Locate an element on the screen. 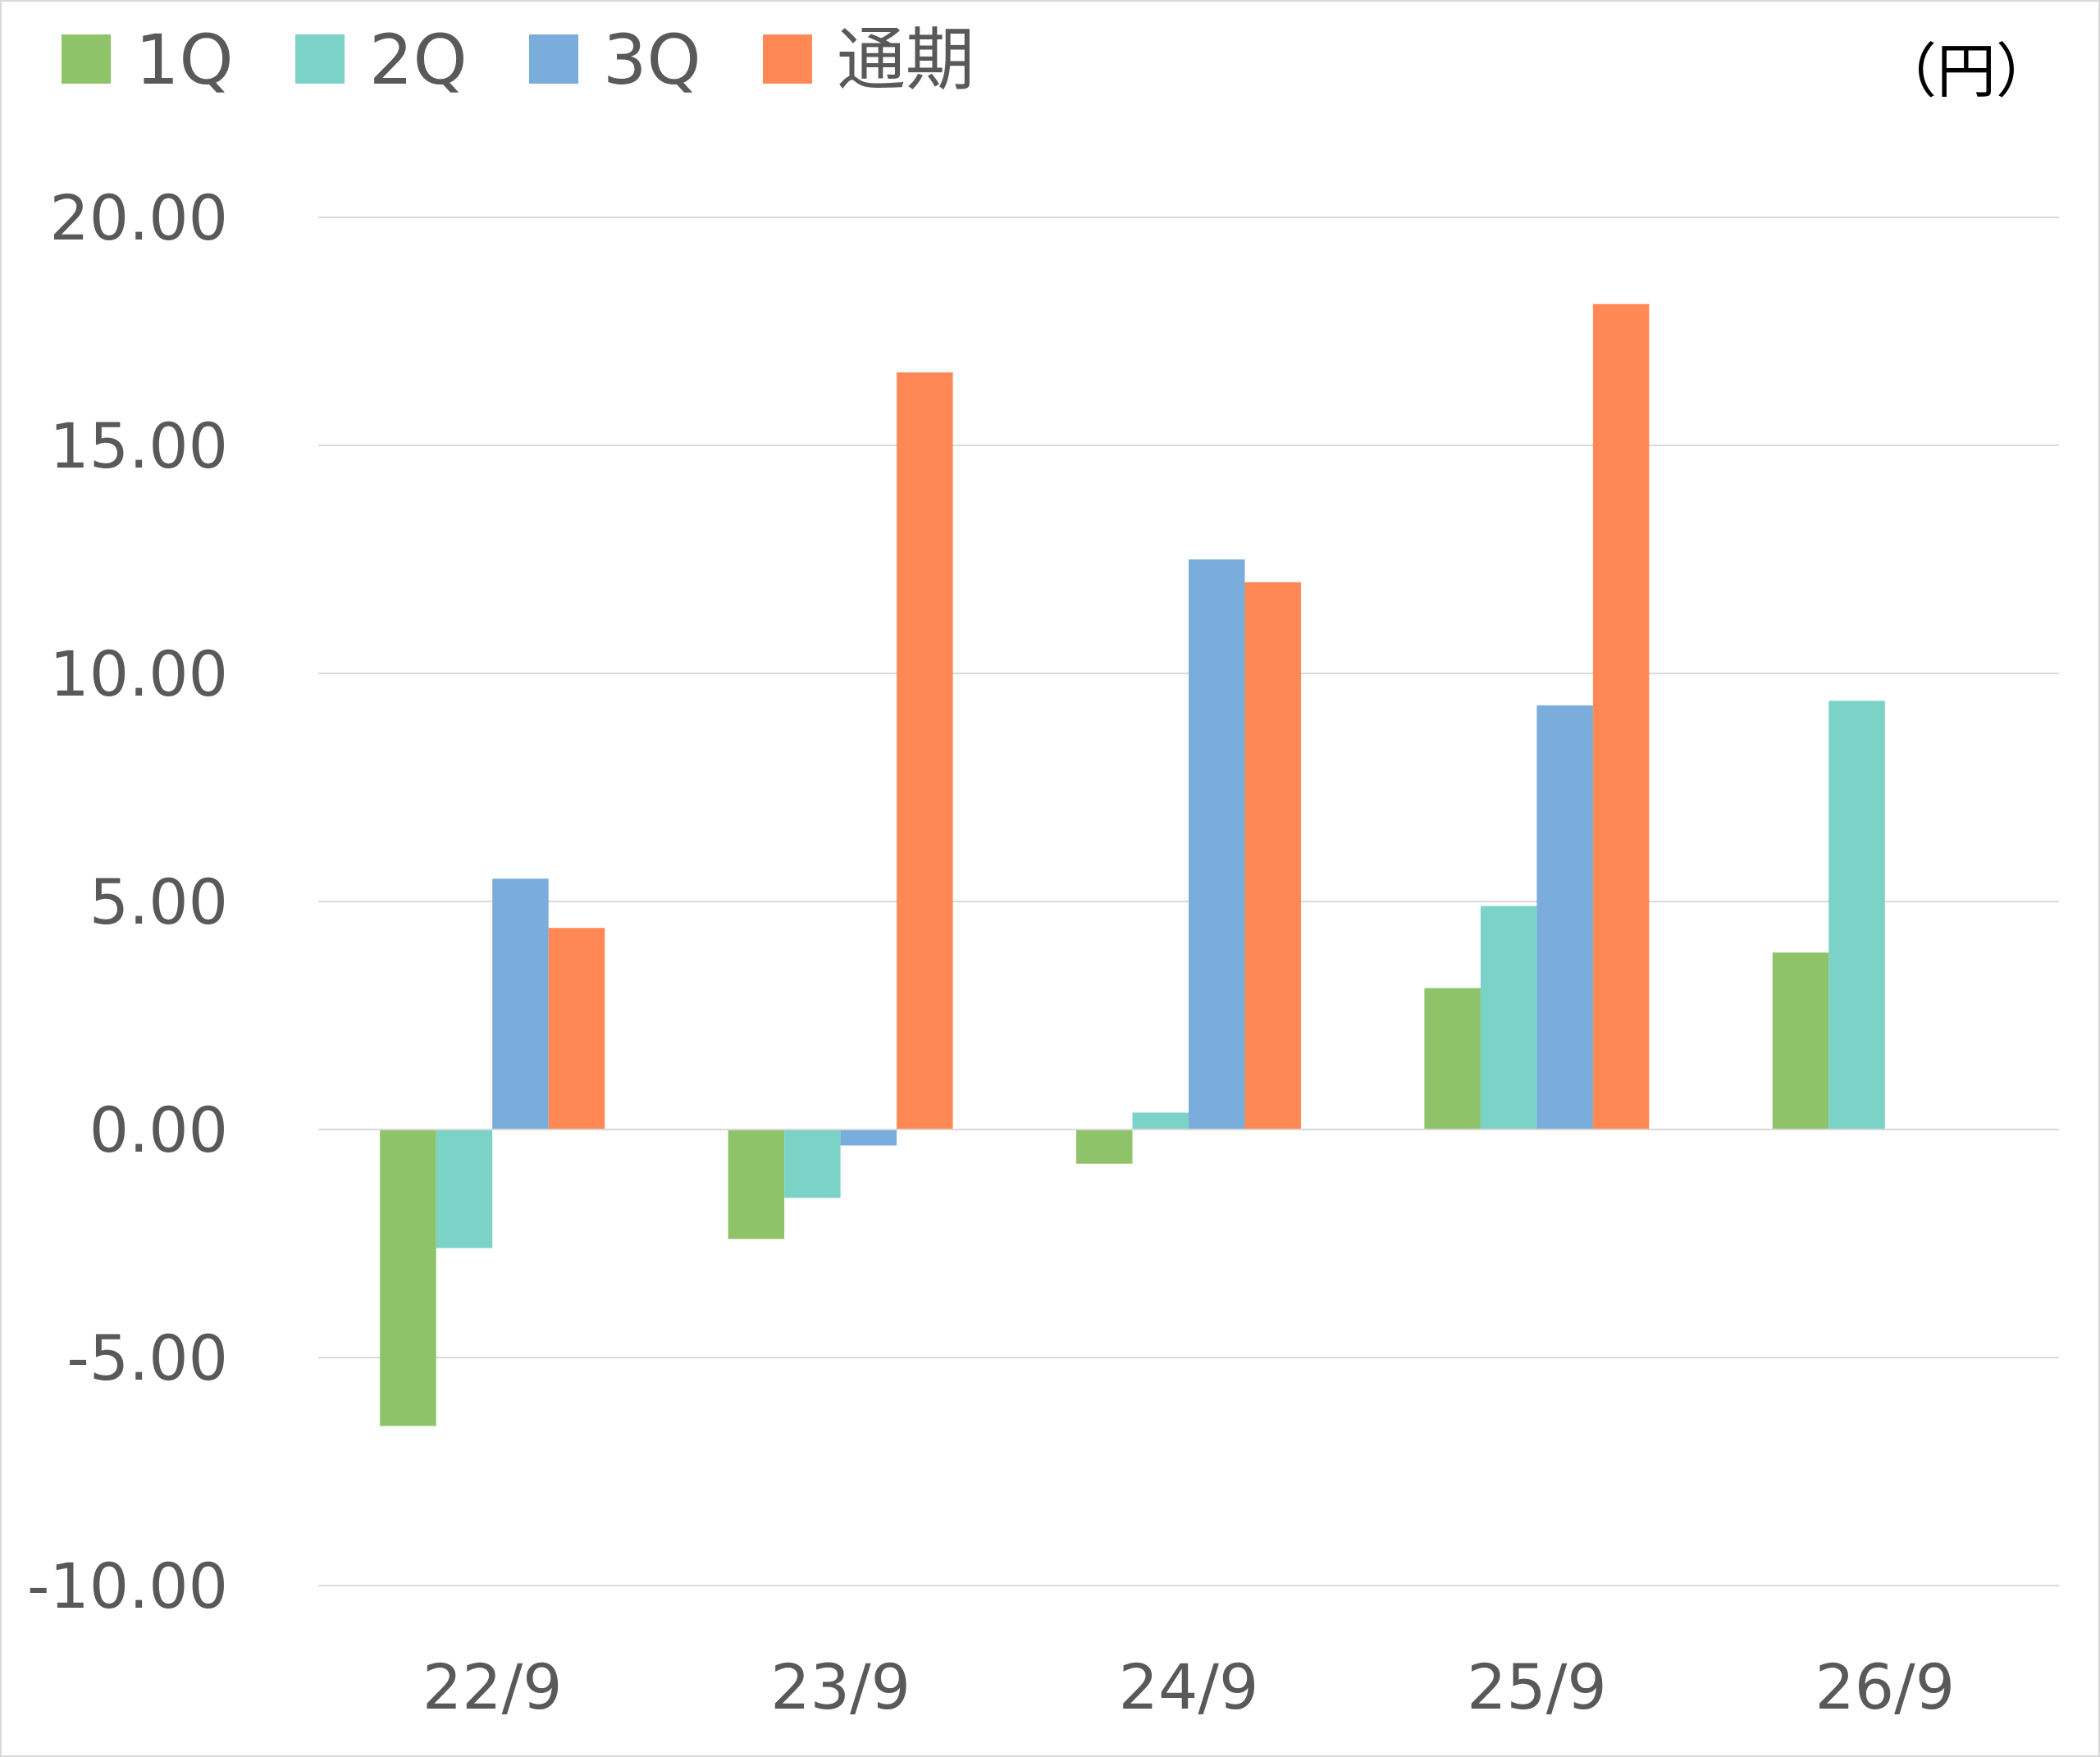  y-tick-label: 10.00 is located at coordinates (139, 673).